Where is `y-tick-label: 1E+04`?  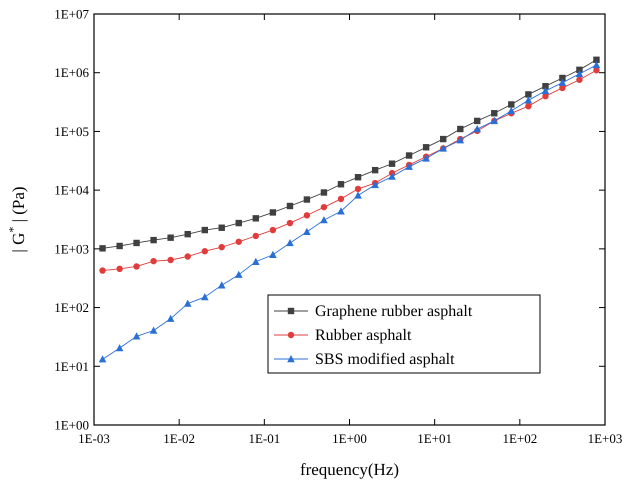 y-tick-label: 1E+04 is located at coordinates (72, 190).